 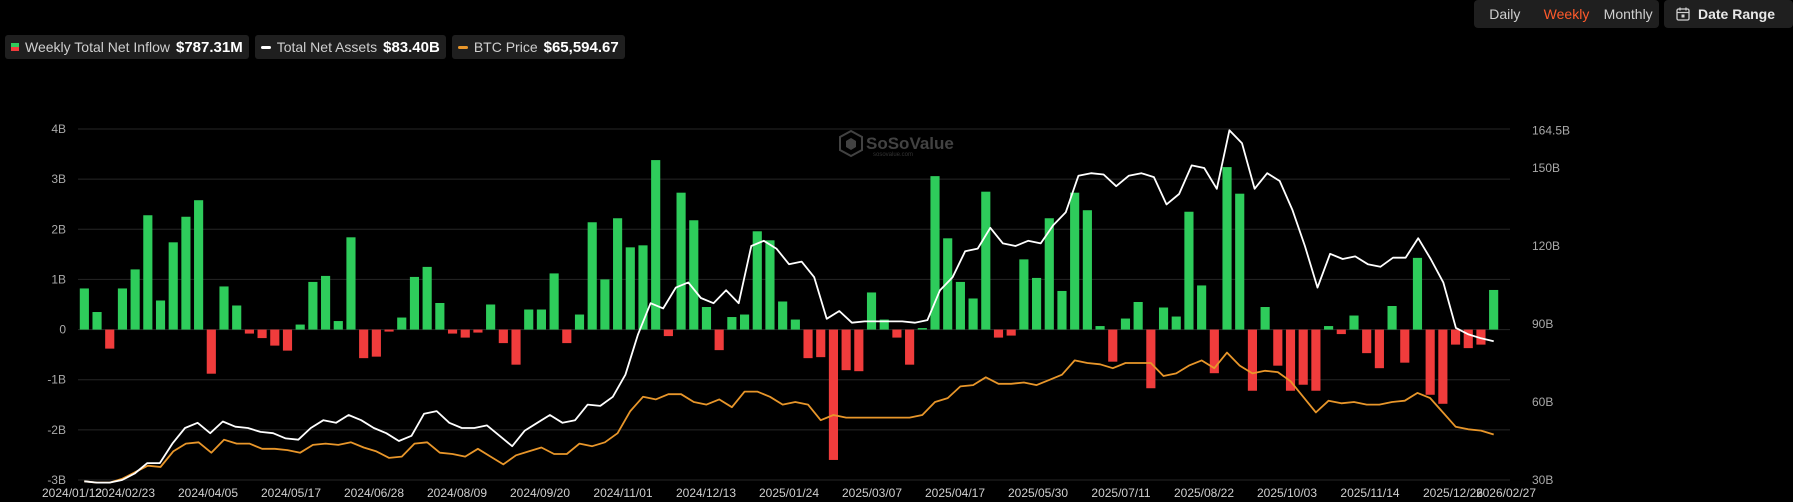 What do you see at coordinates (505, 47) in the screenshot?
I see `legend-name: BTC Price` at bounding box center [505, 47].